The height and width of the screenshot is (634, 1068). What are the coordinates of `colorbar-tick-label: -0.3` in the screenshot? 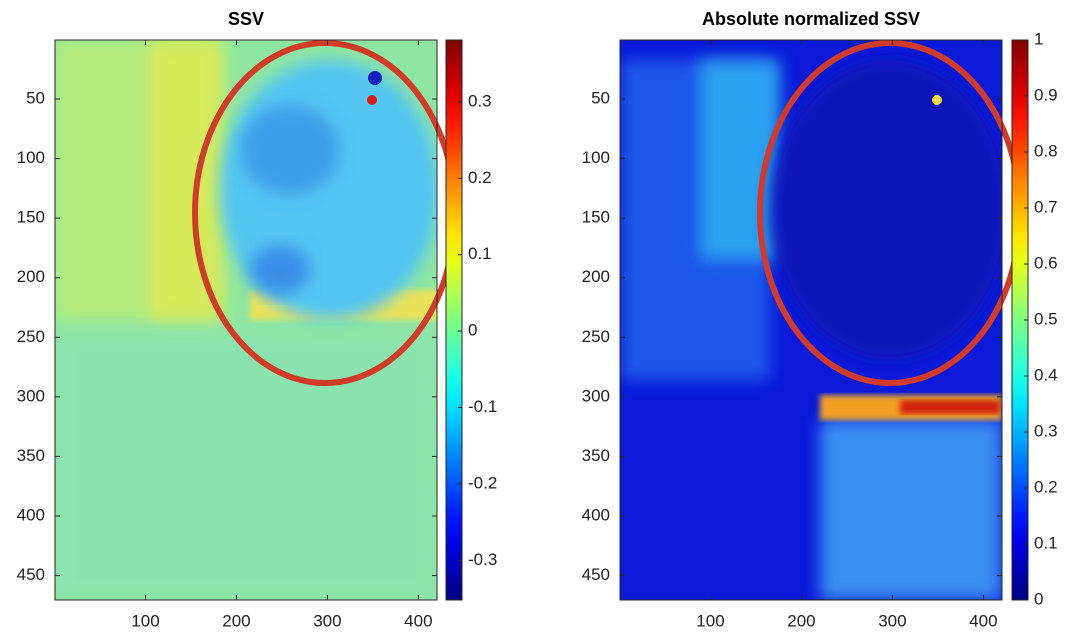 It's located at (482, 559).